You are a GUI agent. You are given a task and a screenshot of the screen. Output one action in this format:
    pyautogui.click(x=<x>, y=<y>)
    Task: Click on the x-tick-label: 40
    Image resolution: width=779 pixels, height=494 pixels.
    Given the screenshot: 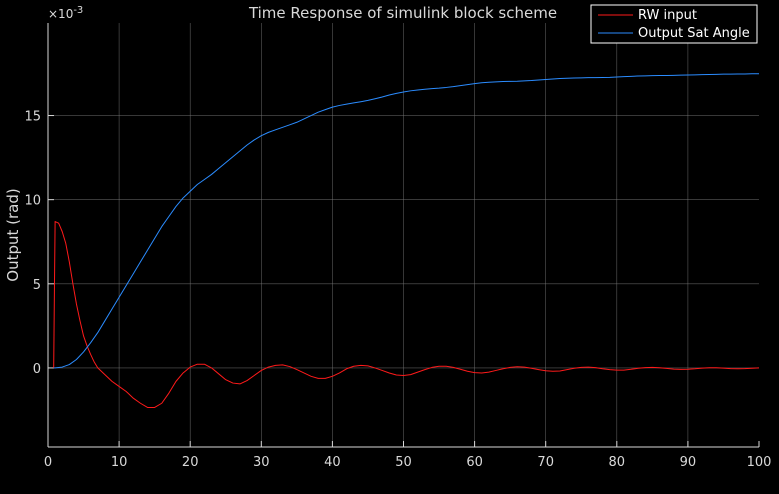 What is the action you would take?
    pyautogui.click(x=332, y=462)
    